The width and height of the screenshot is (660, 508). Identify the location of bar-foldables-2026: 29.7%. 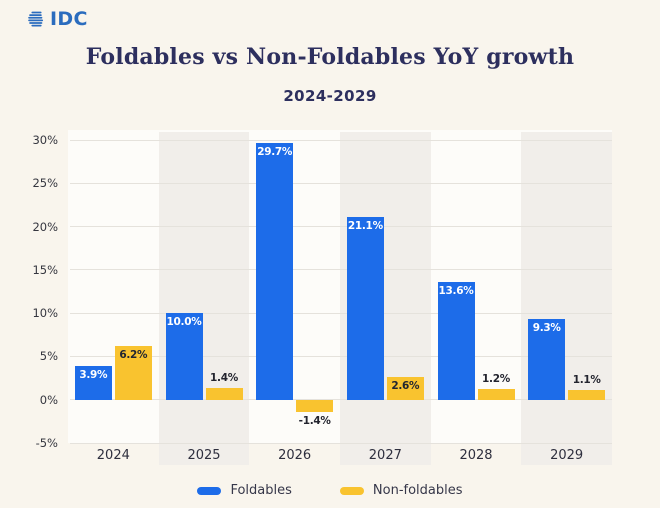
(275, 271).